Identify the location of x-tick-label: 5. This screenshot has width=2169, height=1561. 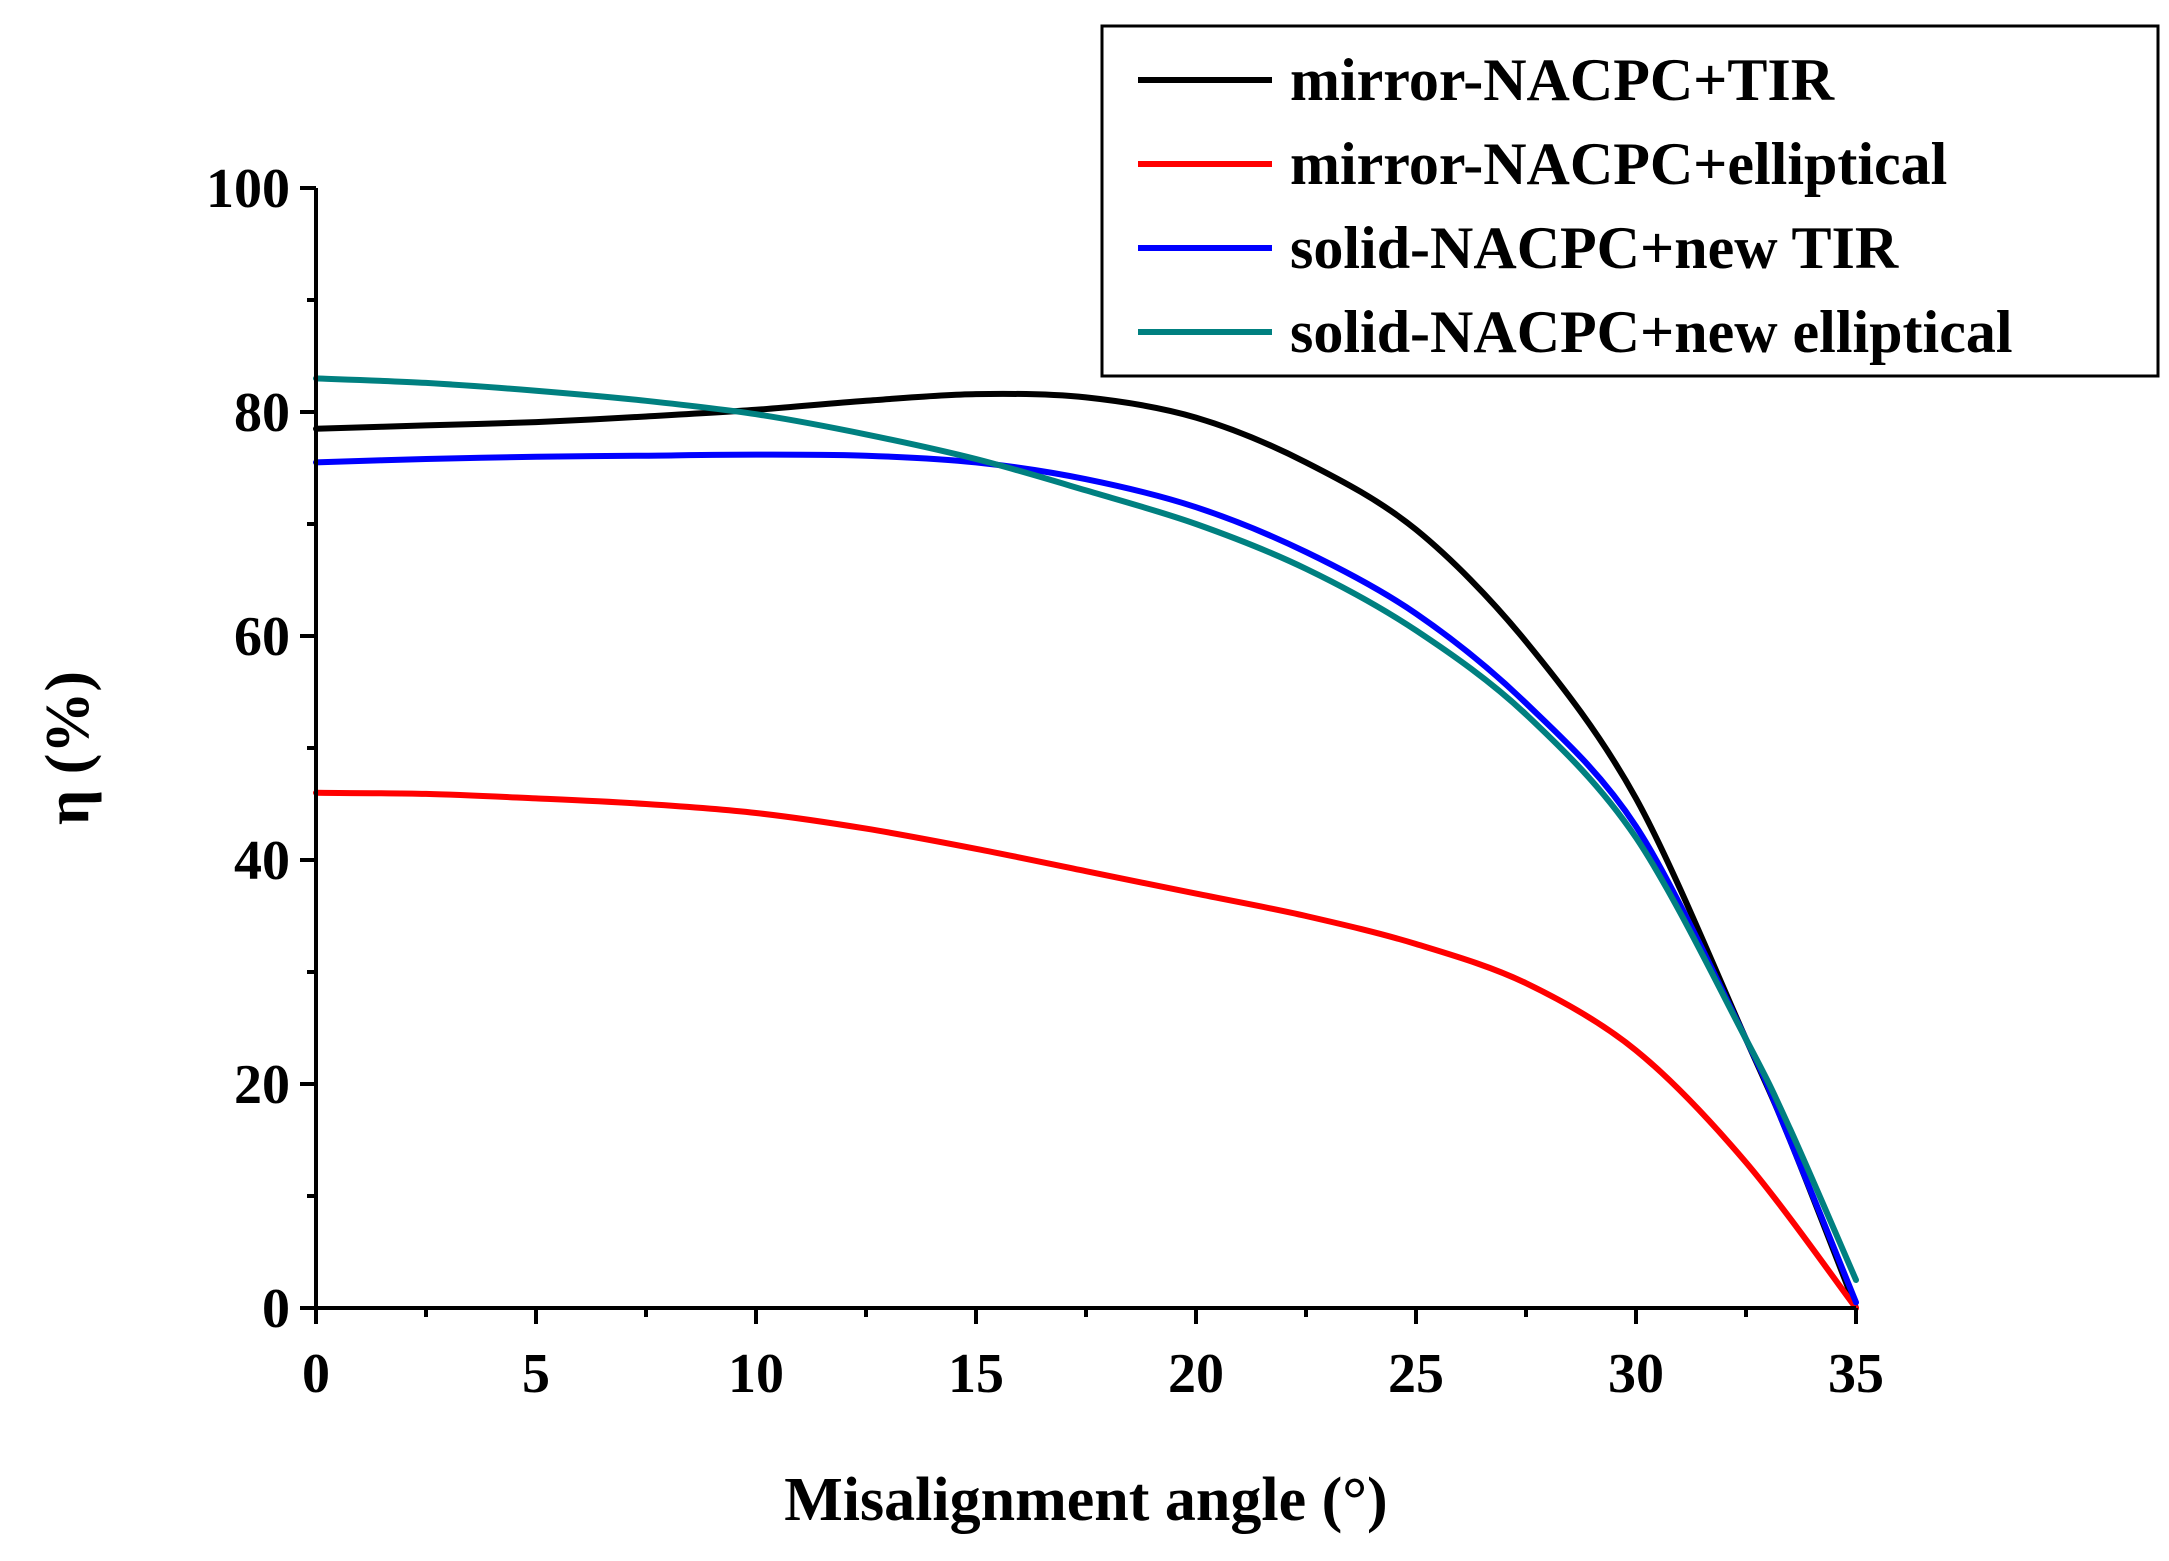
(536, 1374).